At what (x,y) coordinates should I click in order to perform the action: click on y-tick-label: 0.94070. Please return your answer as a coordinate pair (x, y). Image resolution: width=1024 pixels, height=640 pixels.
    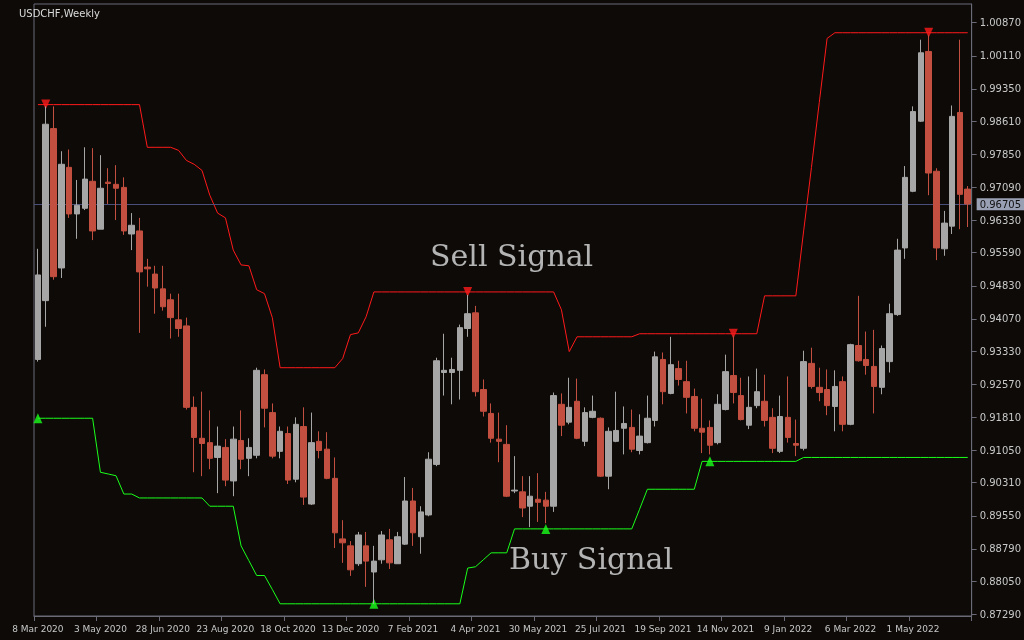
    Looking at the image, I should click on (1000, 319).